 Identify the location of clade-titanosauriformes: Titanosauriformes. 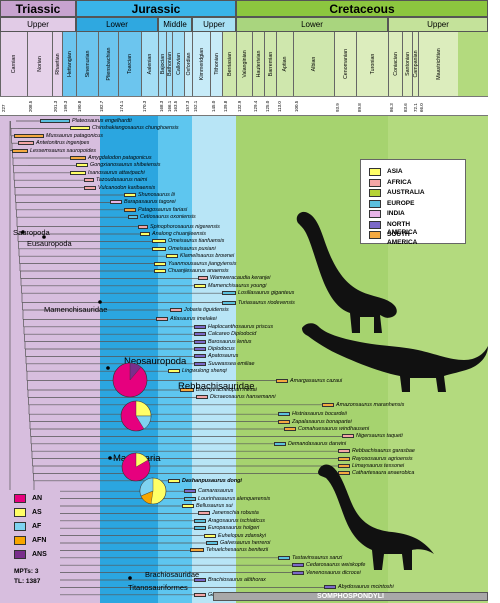
(158, 587).